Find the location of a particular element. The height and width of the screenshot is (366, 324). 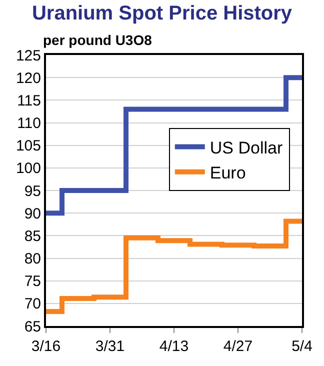

legend-label: US Dollar is located at coordinates (246, 148).